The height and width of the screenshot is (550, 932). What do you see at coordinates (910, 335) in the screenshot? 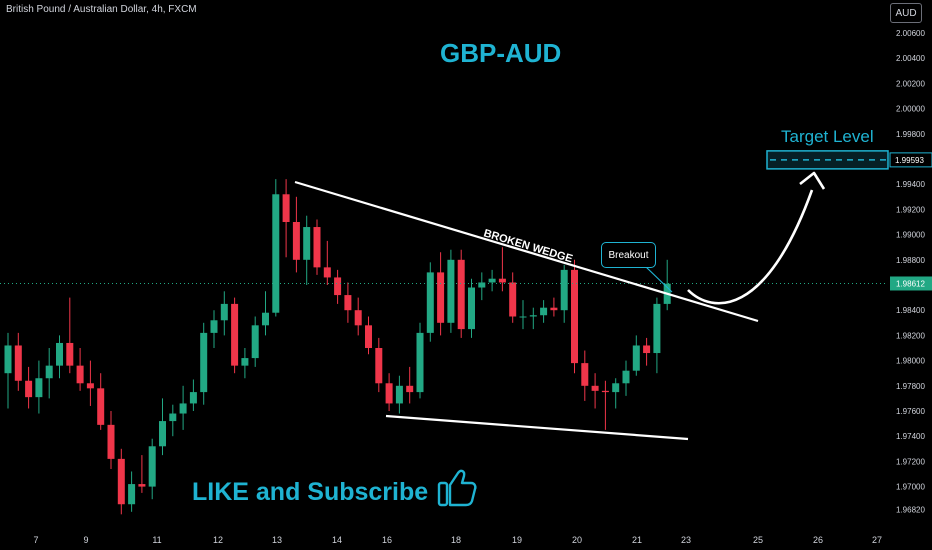
I see `price-tick-label: 1.98200` at bounding box center [910, 335].